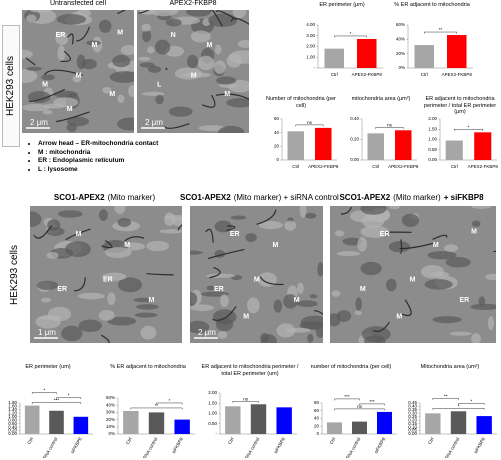 The height and width of the screenshot is (460, 501). I want to click on y-tick-label: 0.20, so click(412, 419).